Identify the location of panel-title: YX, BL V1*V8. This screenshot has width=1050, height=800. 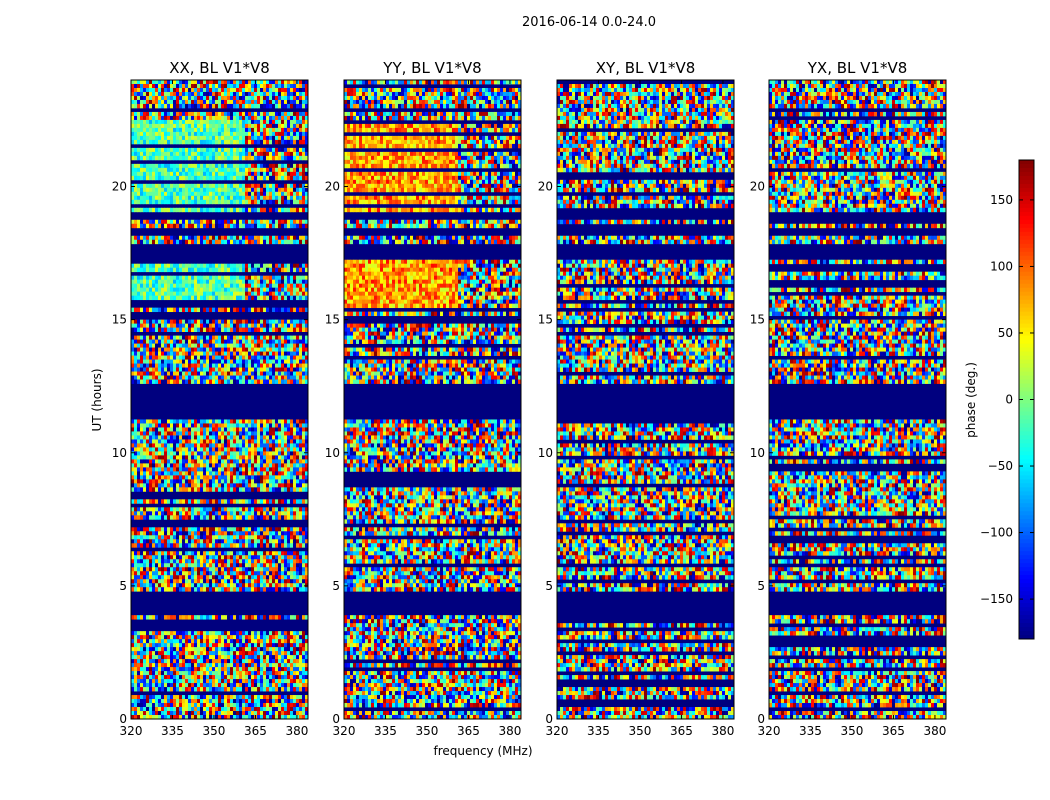
(857, 68).